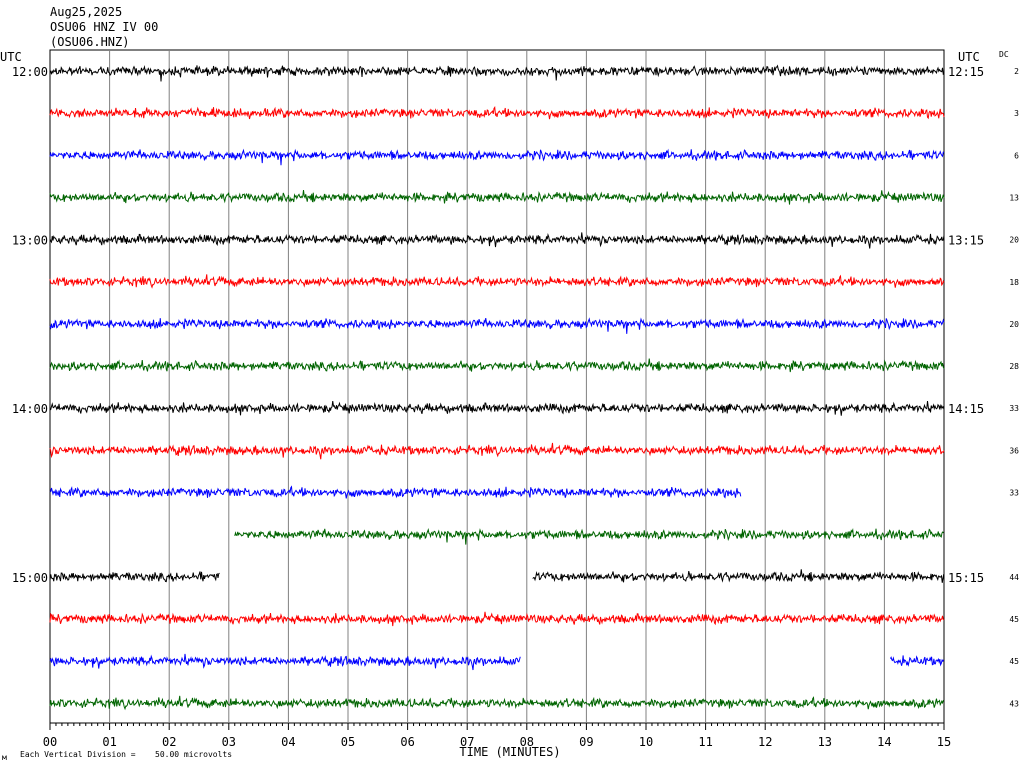  Describe the element at coordinates (586, 742) in the screenshot. I see `x-tick-label: 09` at that location.